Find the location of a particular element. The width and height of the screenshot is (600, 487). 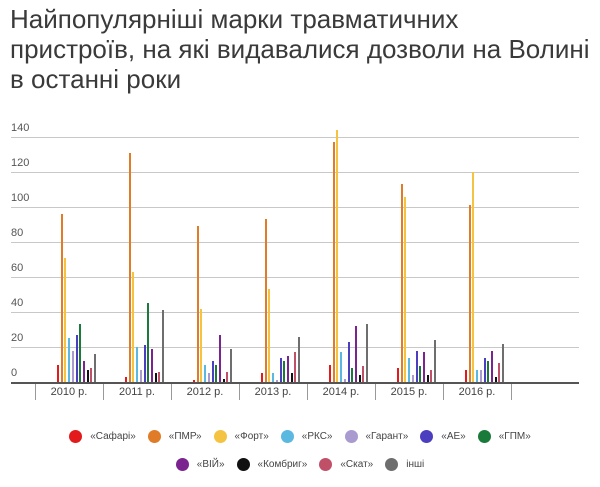

legend-item: «АЕ» is located at coordinates (443, 436).